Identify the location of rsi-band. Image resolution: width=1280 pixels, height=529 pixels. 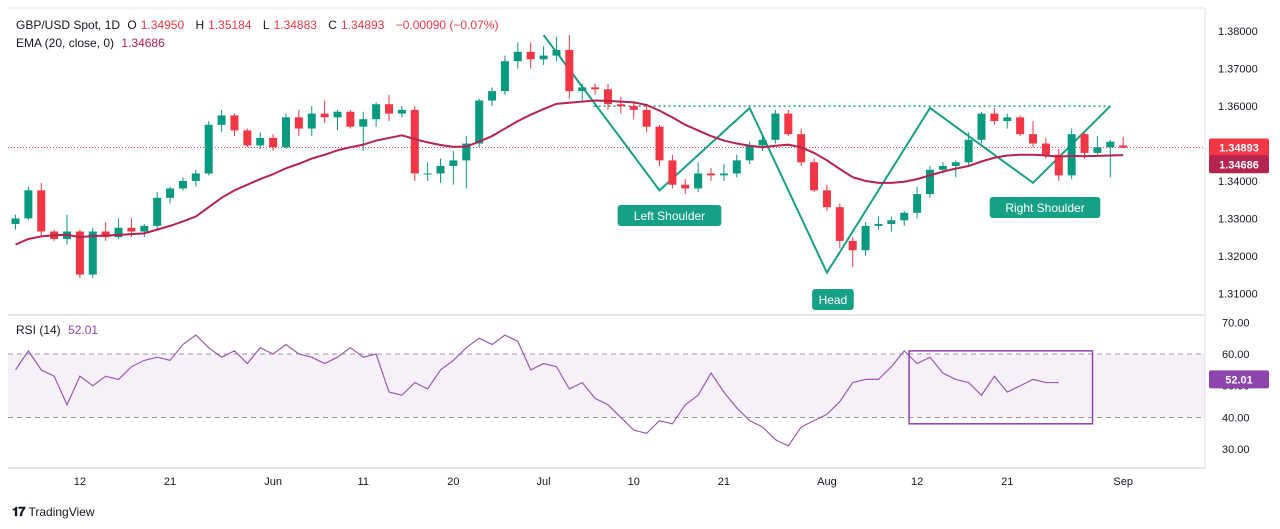
(606, 386).